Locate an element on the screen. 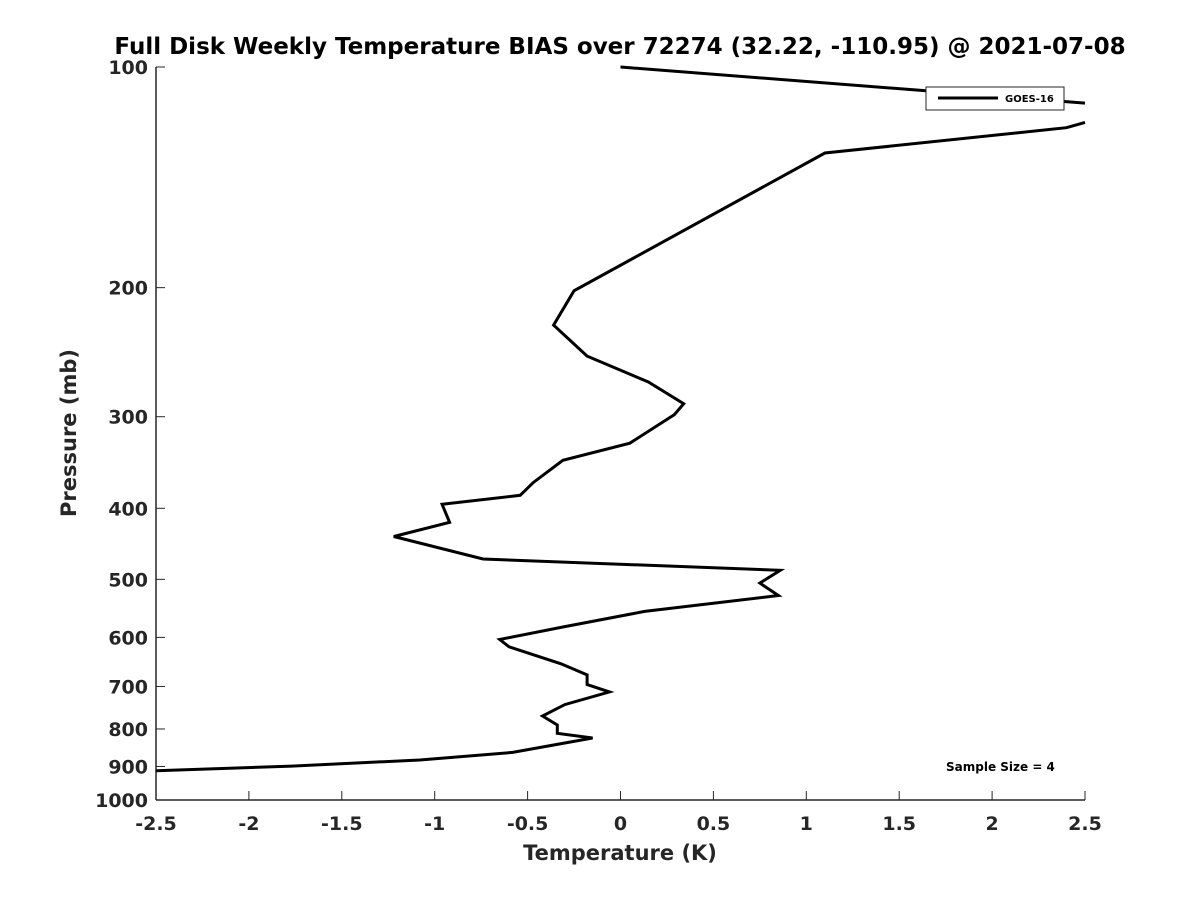  sample-size-annotation: Sample Size = 4 is located at coordinates (1000, 767).